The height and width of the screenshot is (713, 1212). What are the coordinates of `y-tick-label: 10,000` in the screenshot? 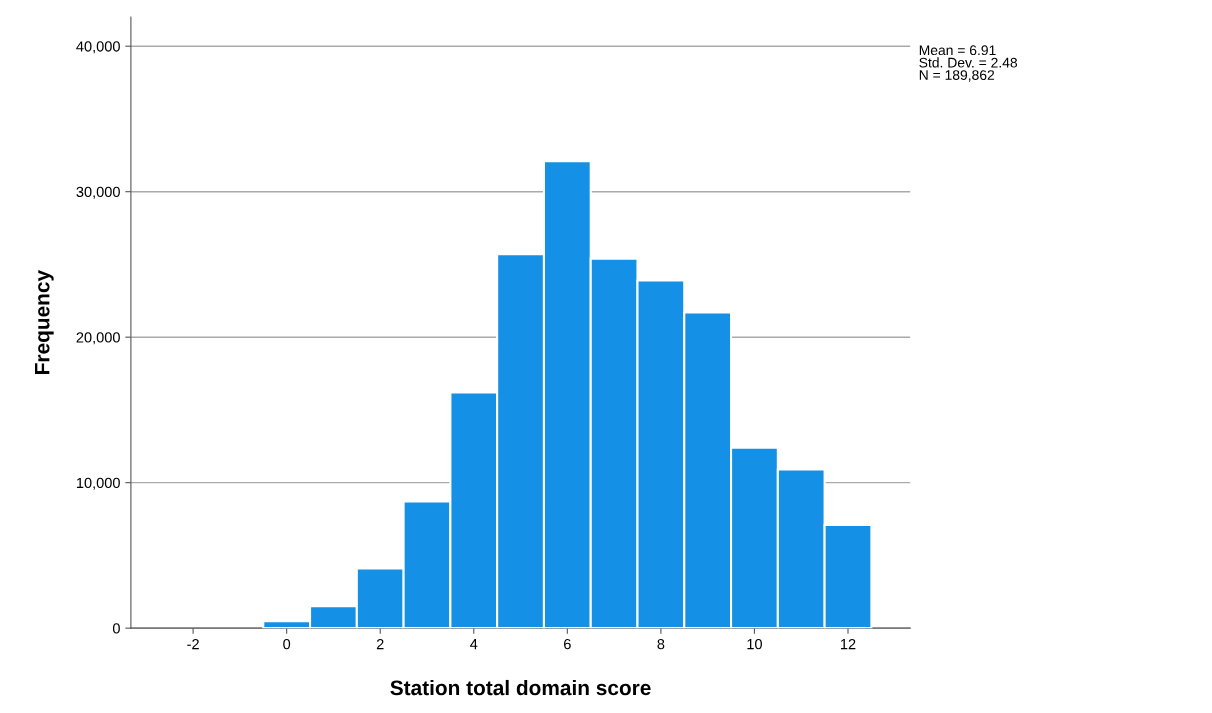 It's located at (98, 483).